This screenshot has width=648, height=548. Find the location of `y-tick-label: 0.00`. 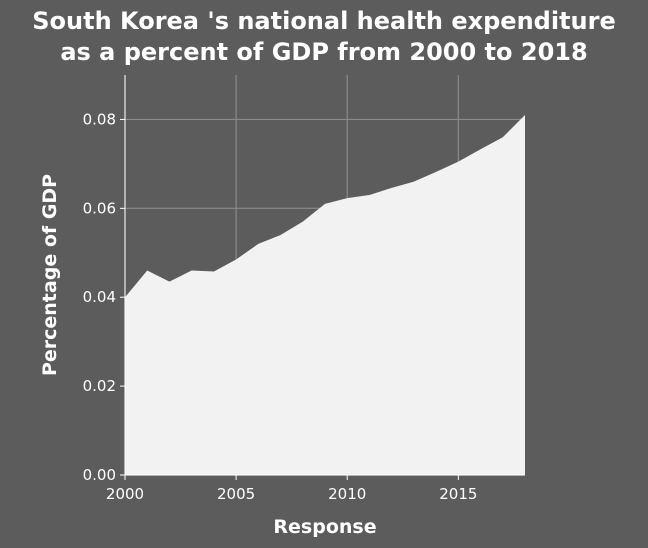

y-tick-label: 0.00 is located at coordinates (99, 475).